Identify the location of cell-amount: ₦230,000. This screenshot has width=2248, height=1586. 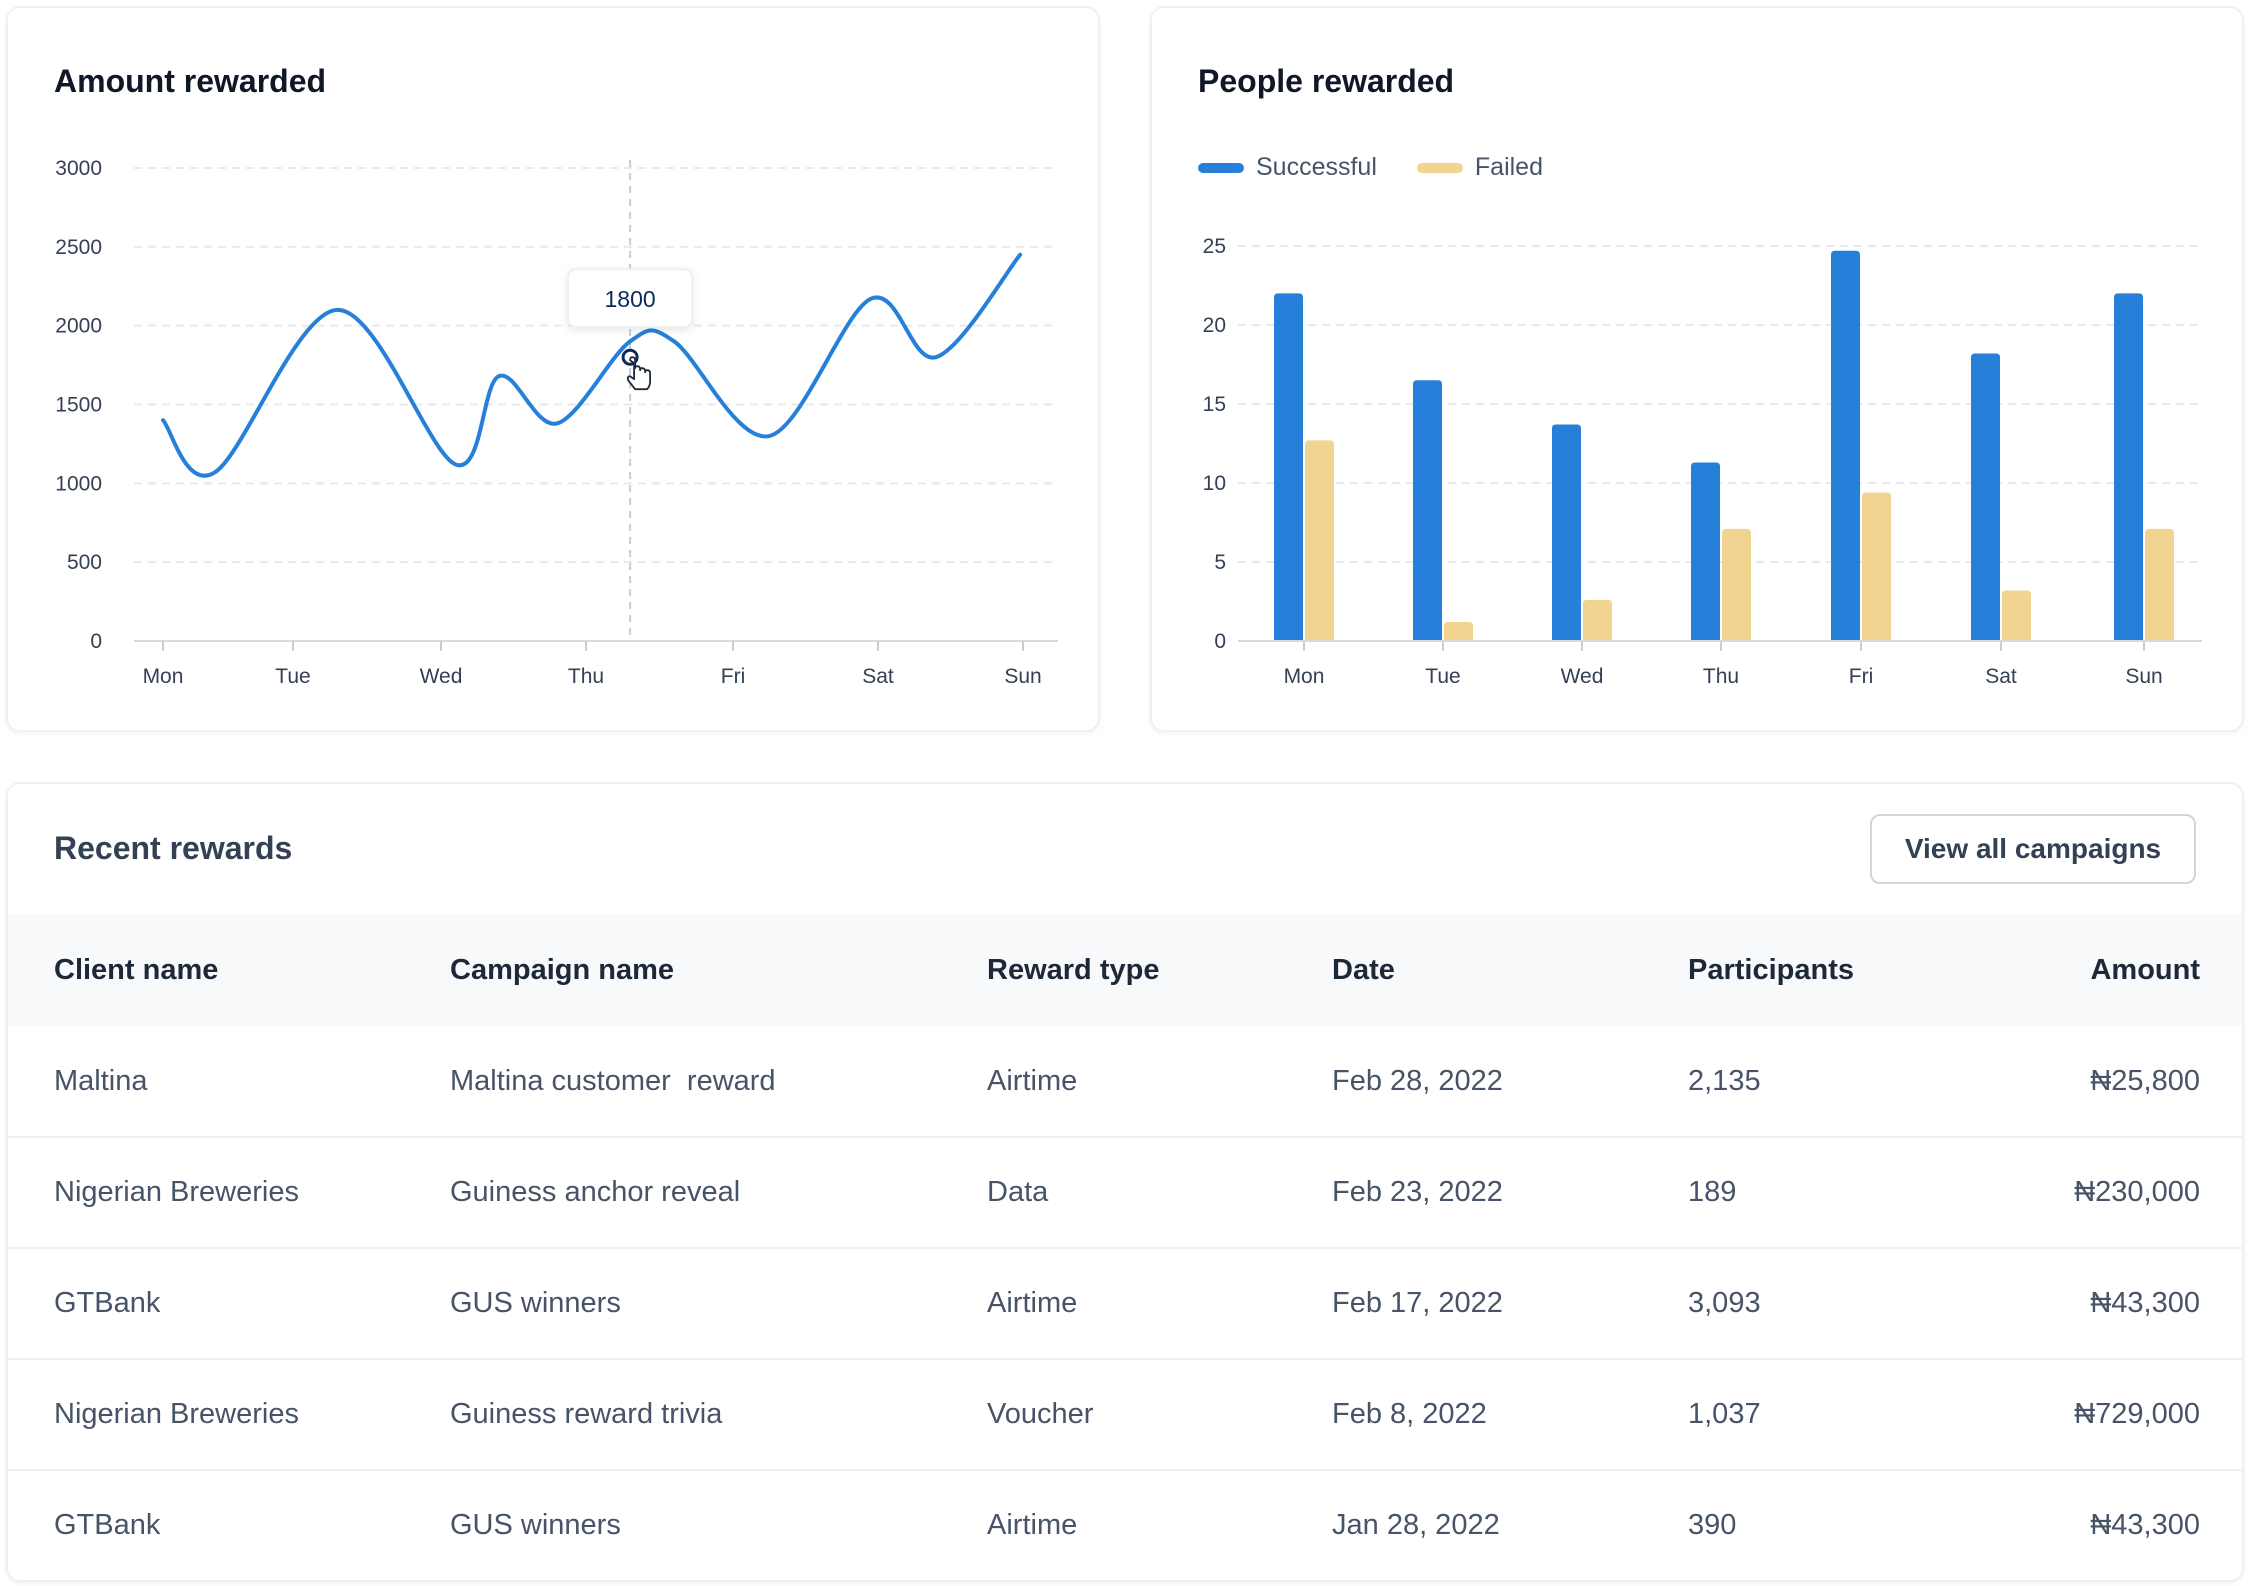
(2115, 1193).